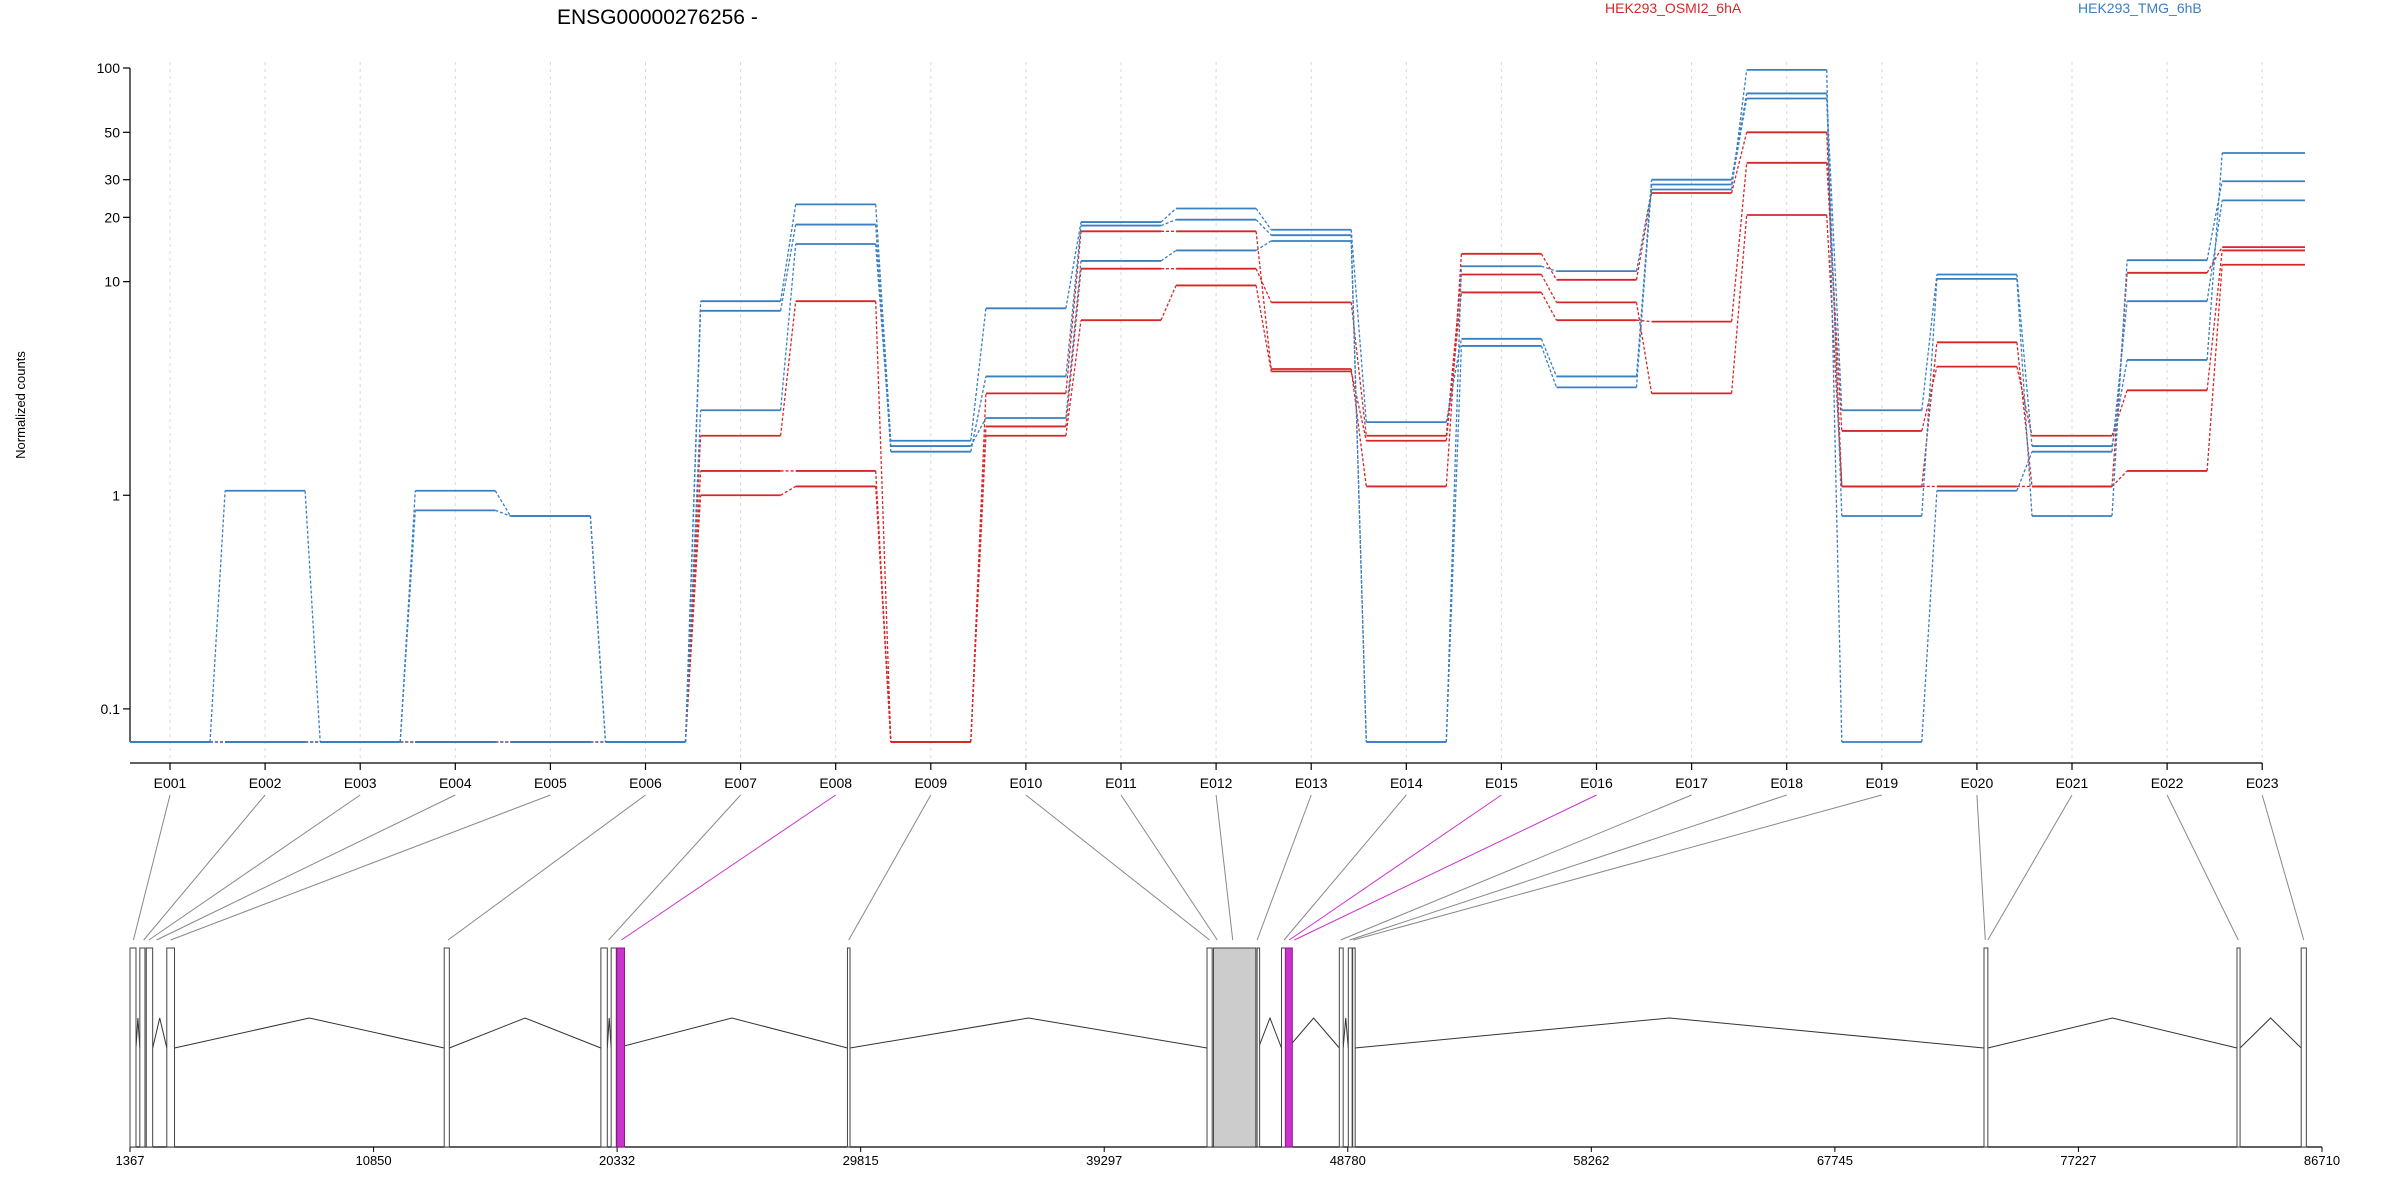  What do you see at coordinates (1977, 783) in the screenshot?
I see `x-tick-label: E020` at bounding box center [1977, 783].